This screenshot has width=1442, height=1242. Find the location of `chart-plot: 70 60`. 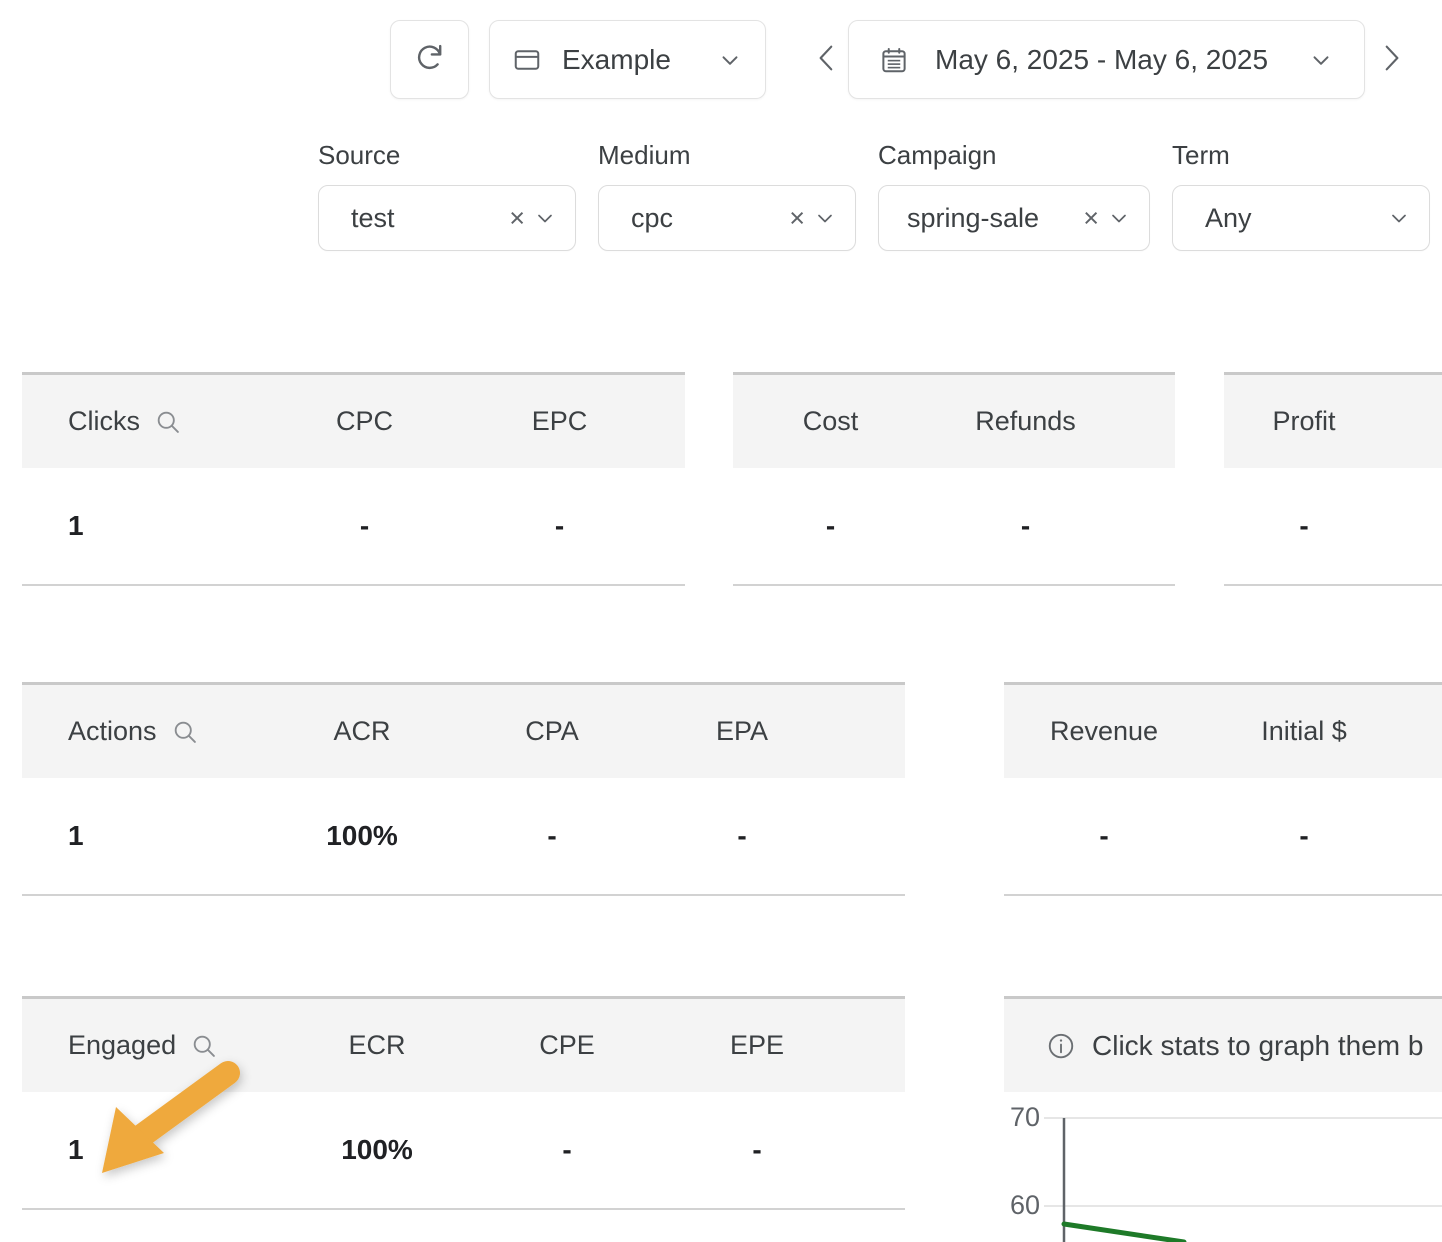

chart-plot: 70 60 is located at coordinates (1223, 1167).